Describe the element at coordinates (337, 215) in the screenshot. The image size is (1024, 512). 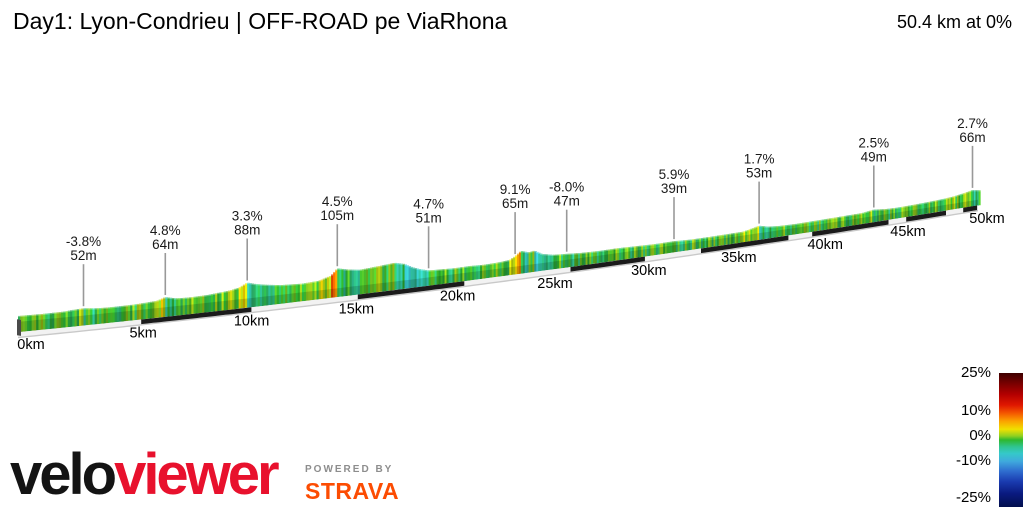
I see `annotation-elevation: 105m` at that location.